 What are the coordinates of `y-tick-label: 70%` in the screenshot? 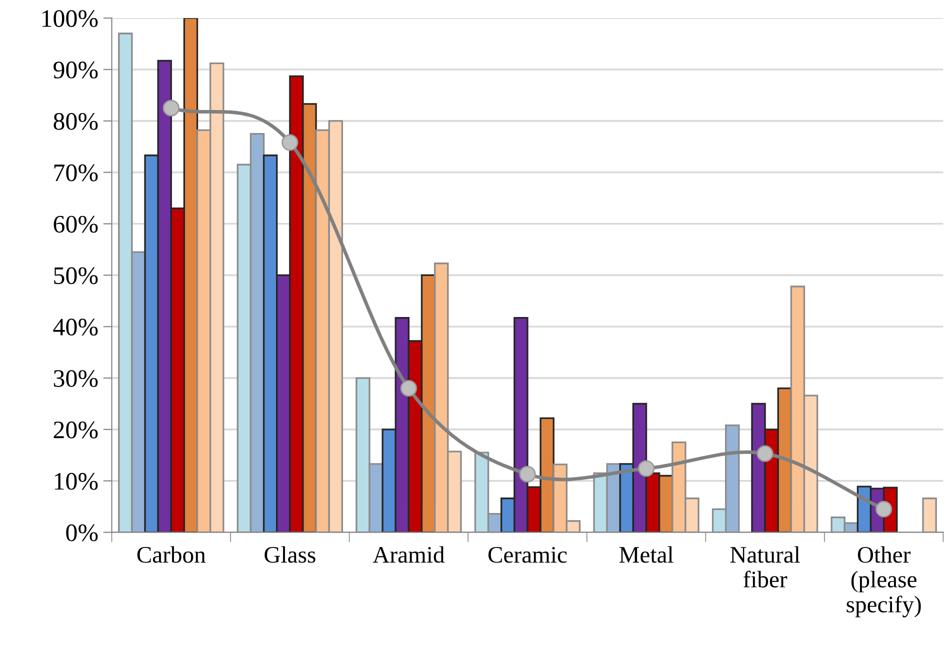 It's located at (76, 173).